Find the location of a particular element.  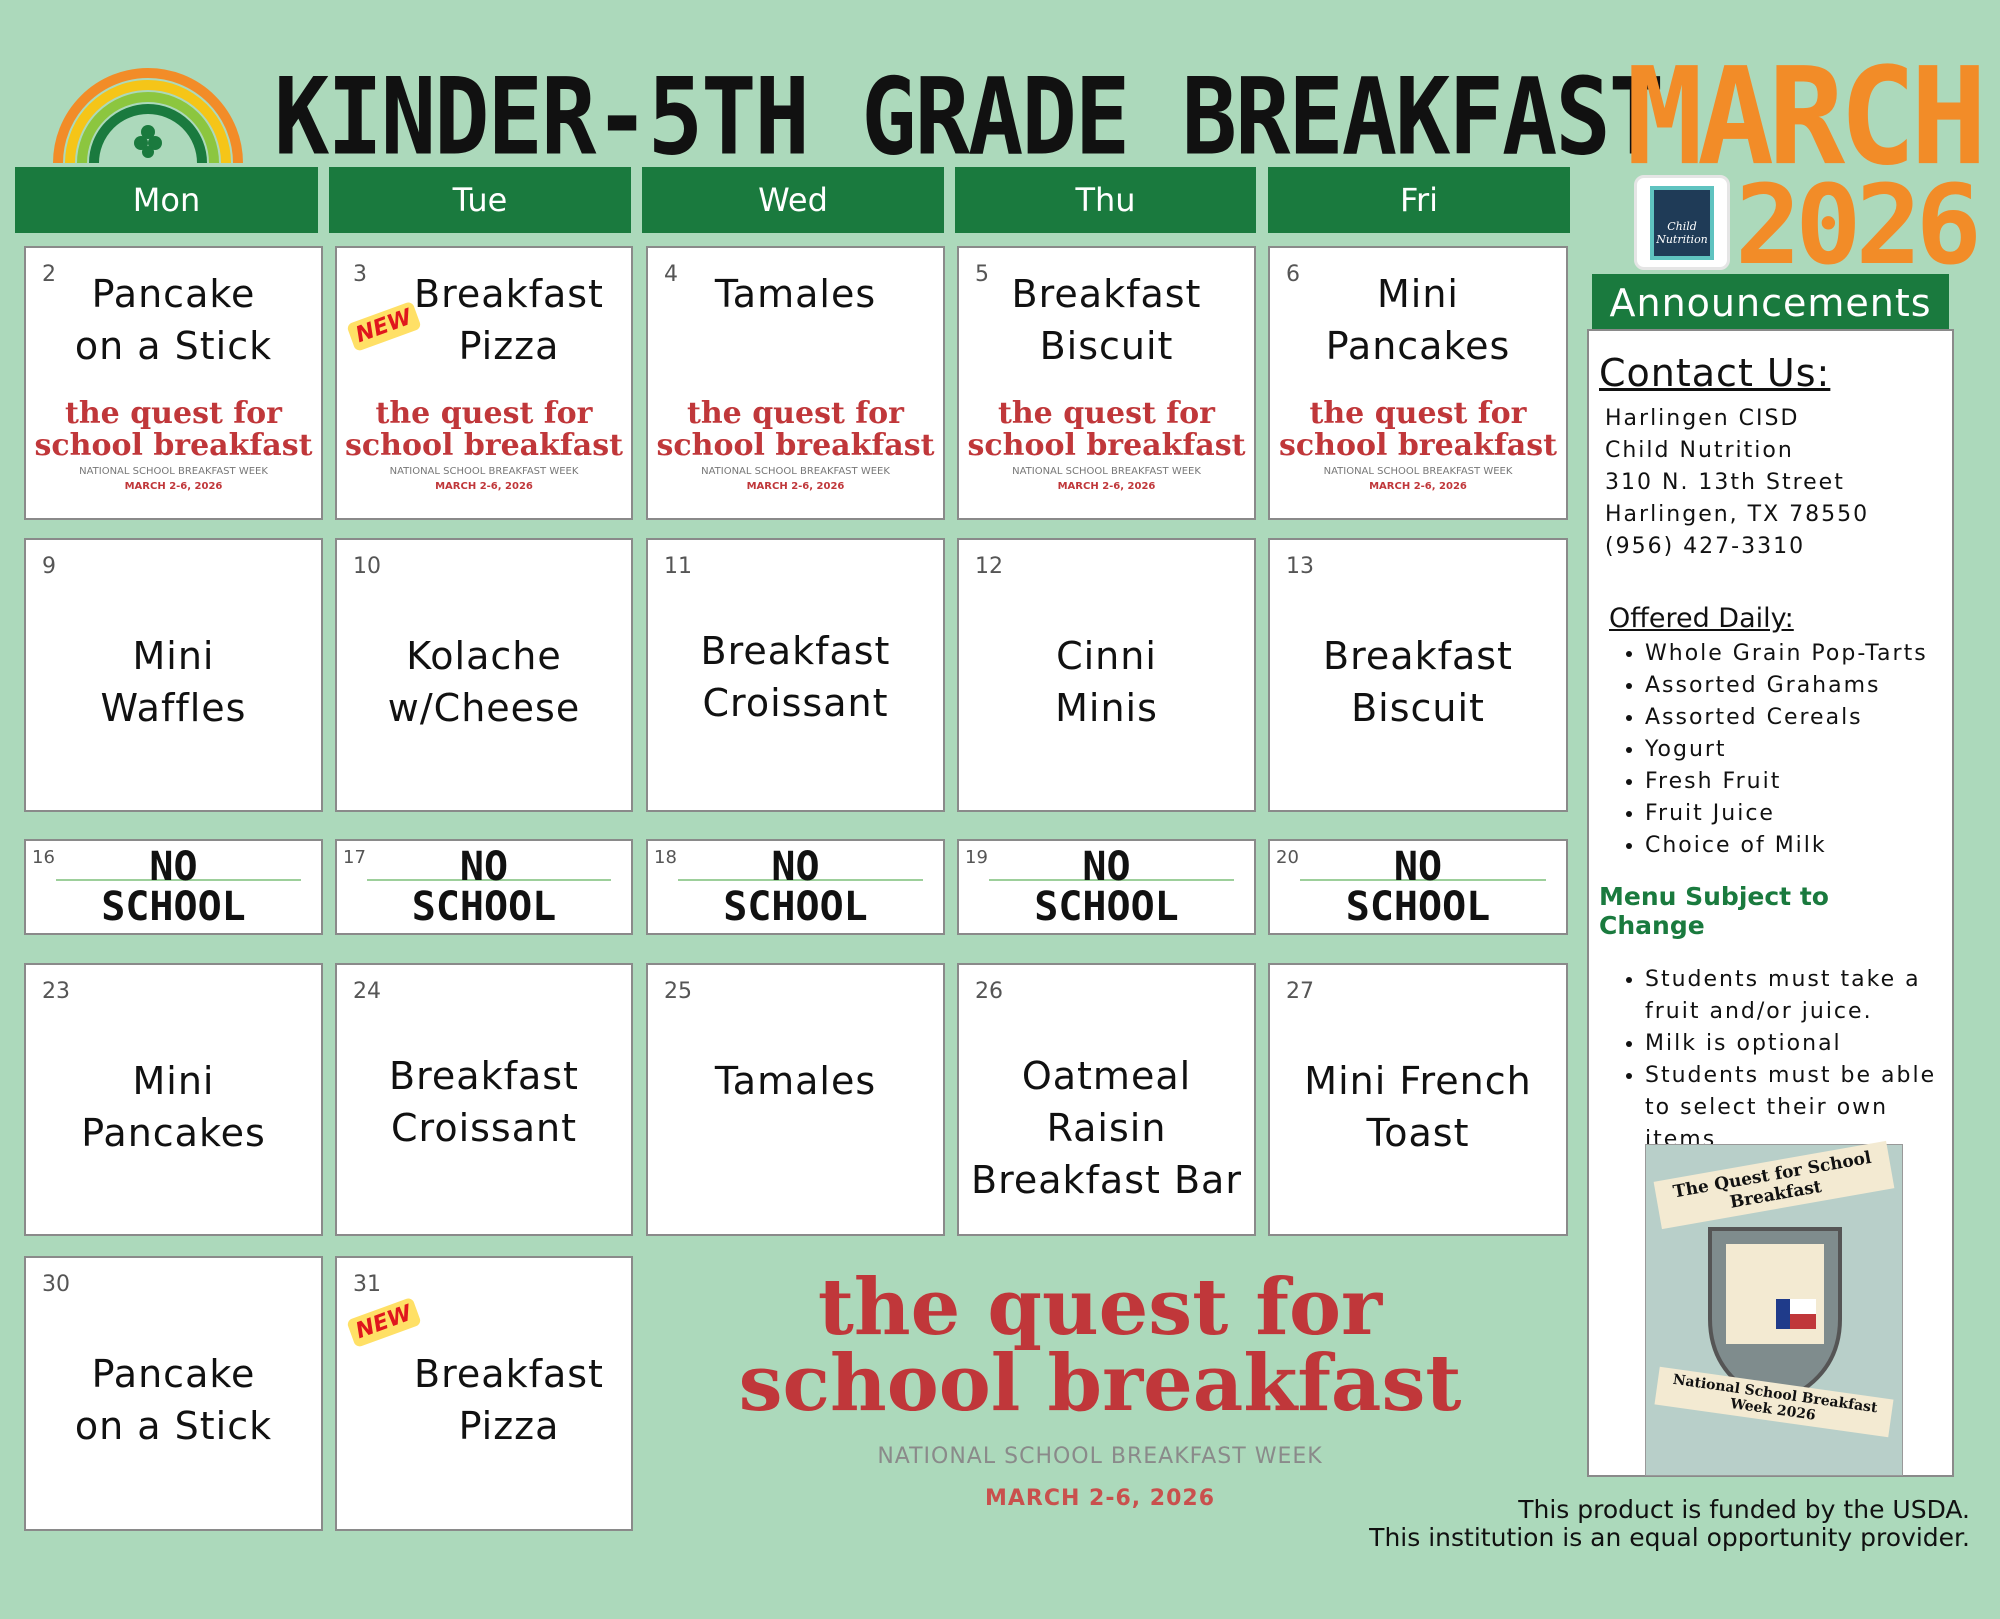

quest-logo-large: the quest for school breakfast is located at coordinates (1100, 1342).